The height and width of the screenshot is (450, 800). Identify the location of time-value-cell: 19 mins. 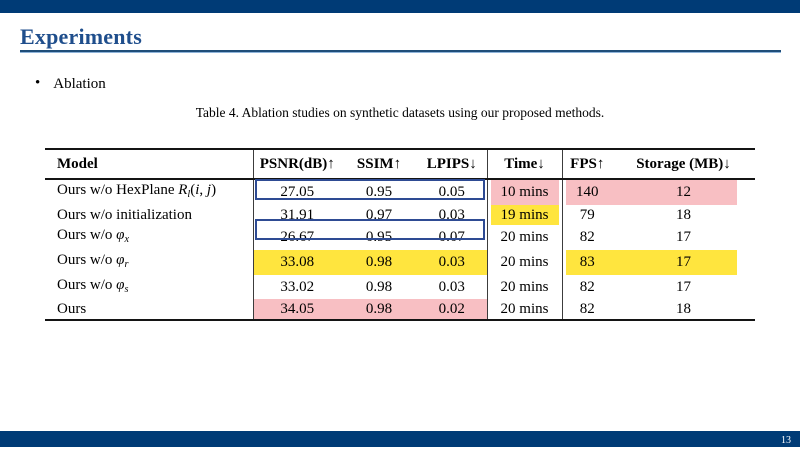
(524, 214).